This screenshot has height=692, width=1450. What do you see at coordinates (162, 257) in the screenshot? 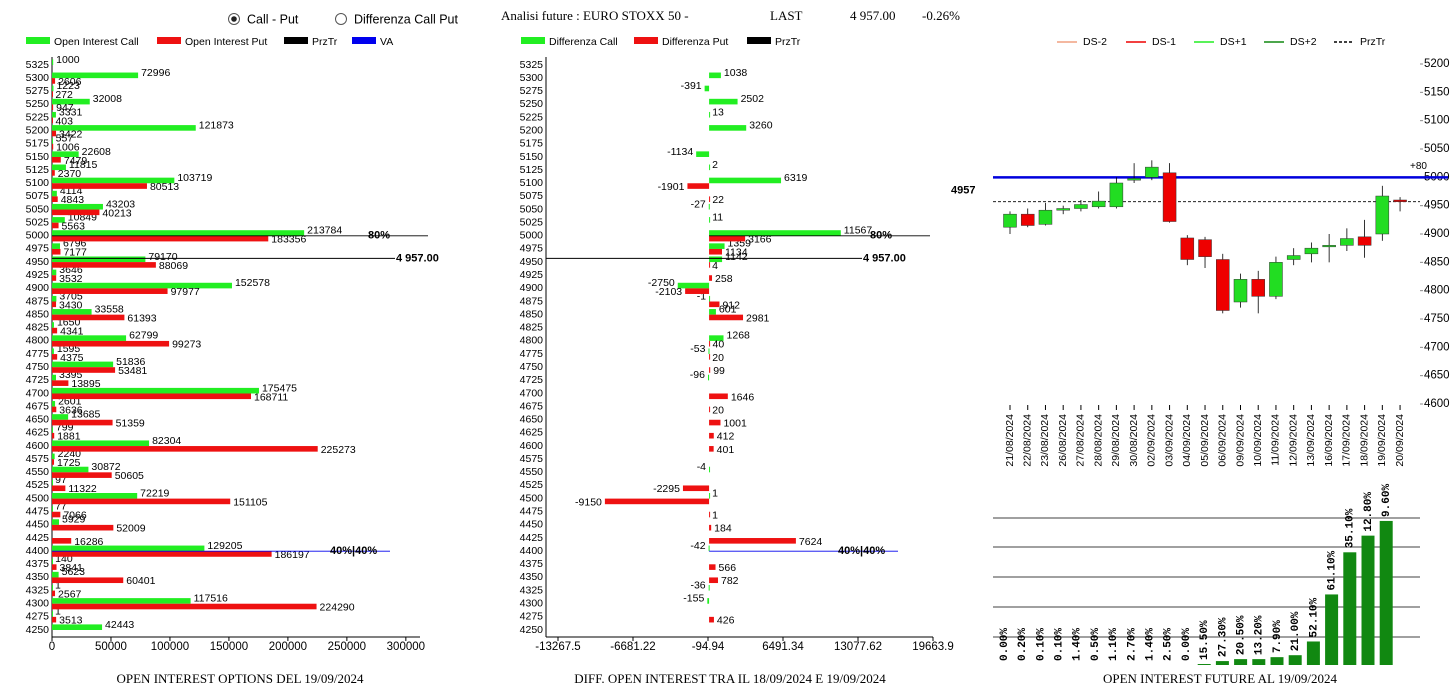
I see `data-label: 79170` at bounding box center [162, 257].